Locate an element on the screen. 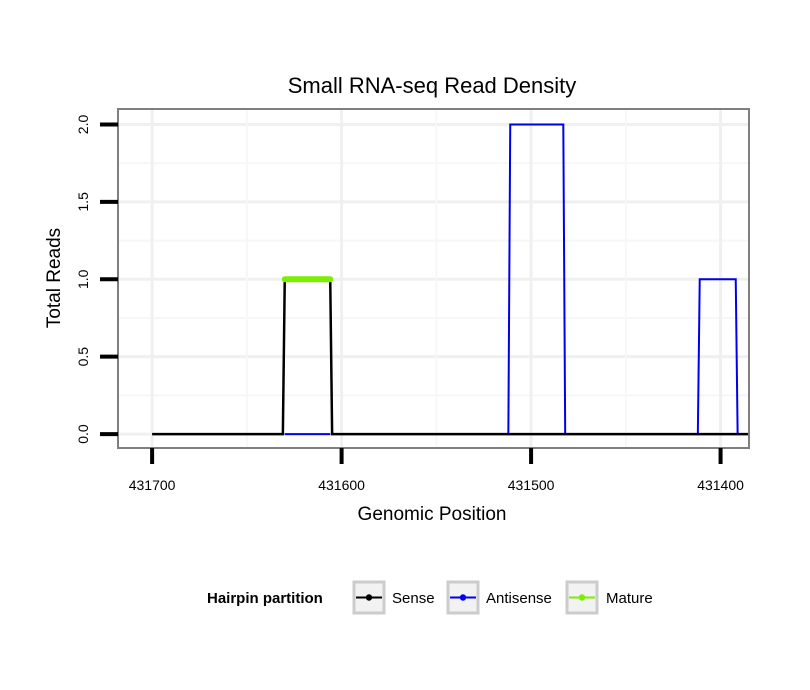  y-tick-label: 0.5 is located at coordinates (83, 357).